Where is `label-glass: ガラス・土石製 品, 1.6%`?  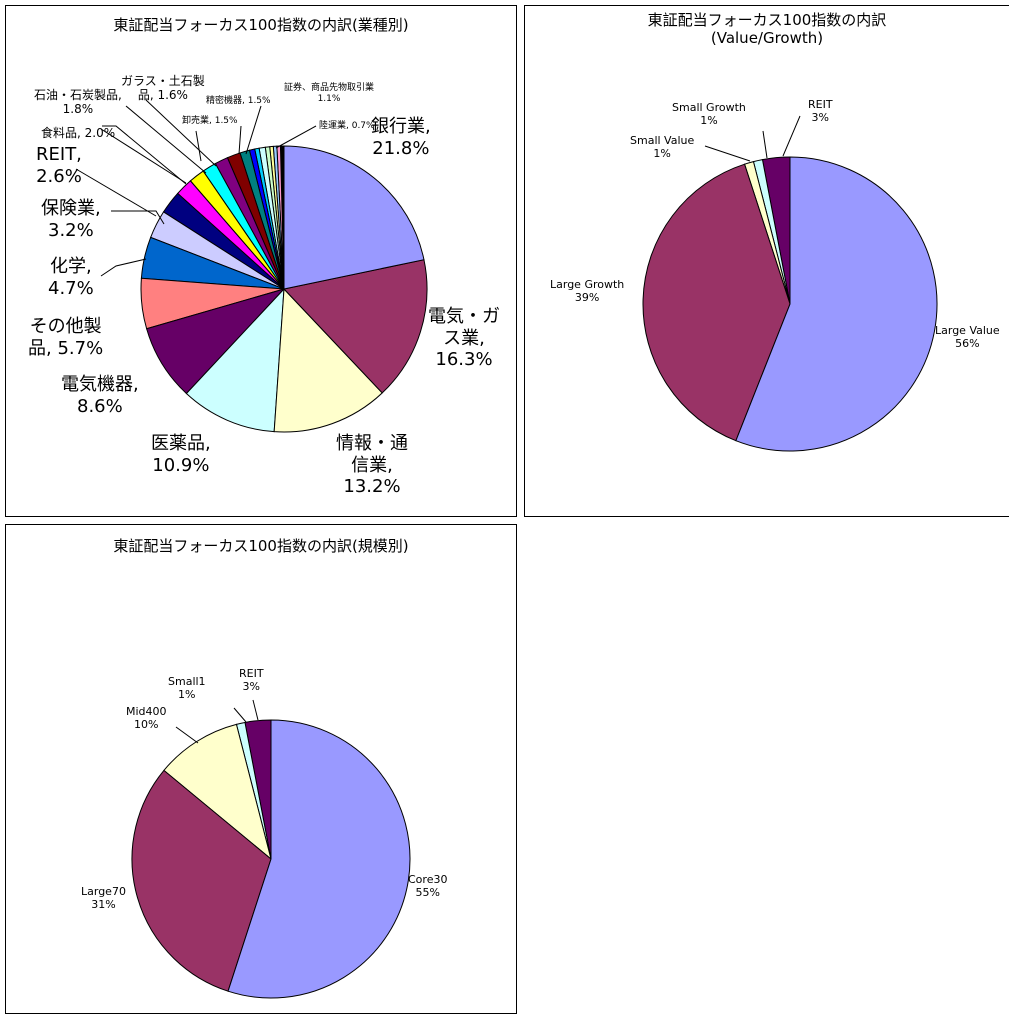 label-glass: ガラス・土石製 品, 1.6% is located at coordinates (163, 88).